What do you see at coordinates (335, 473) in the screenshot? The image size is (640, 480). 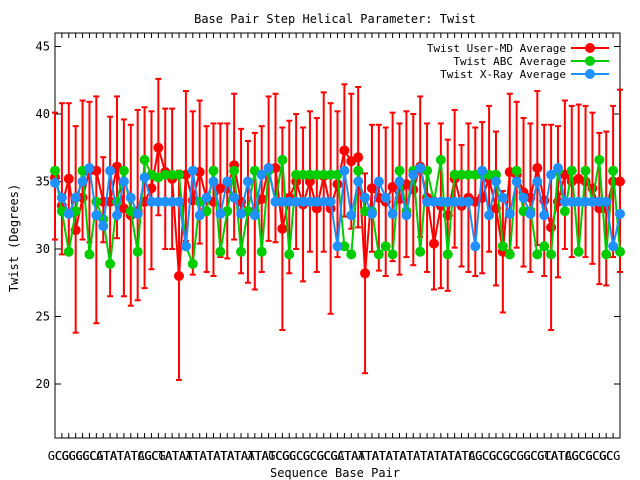 I see `x-axis-label: Sequence Base Pair` at bounding box center [335, 473].